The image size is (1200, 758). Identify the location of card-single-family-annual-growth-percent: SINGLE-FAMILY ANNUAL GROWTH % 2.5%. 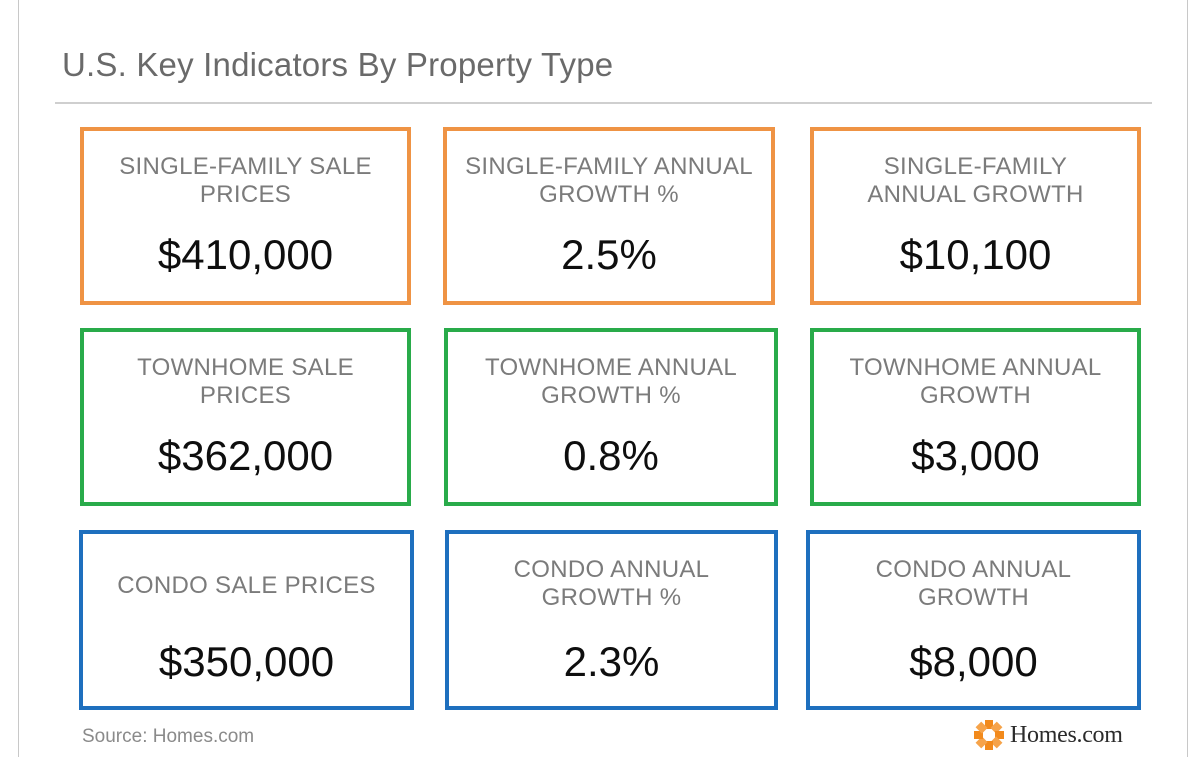
(609, 216).